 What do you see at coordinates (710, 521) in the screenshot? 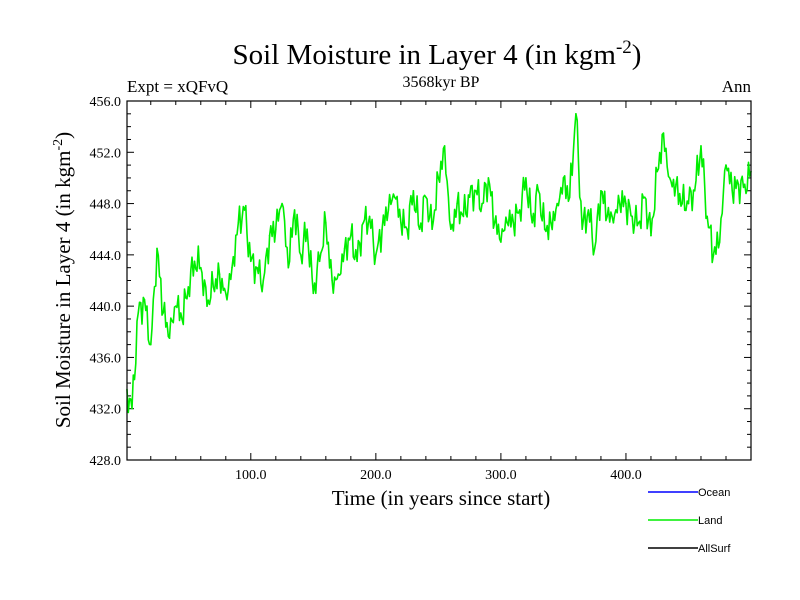
I see `legend-label-land: Land` at bounding box center [710, 521].